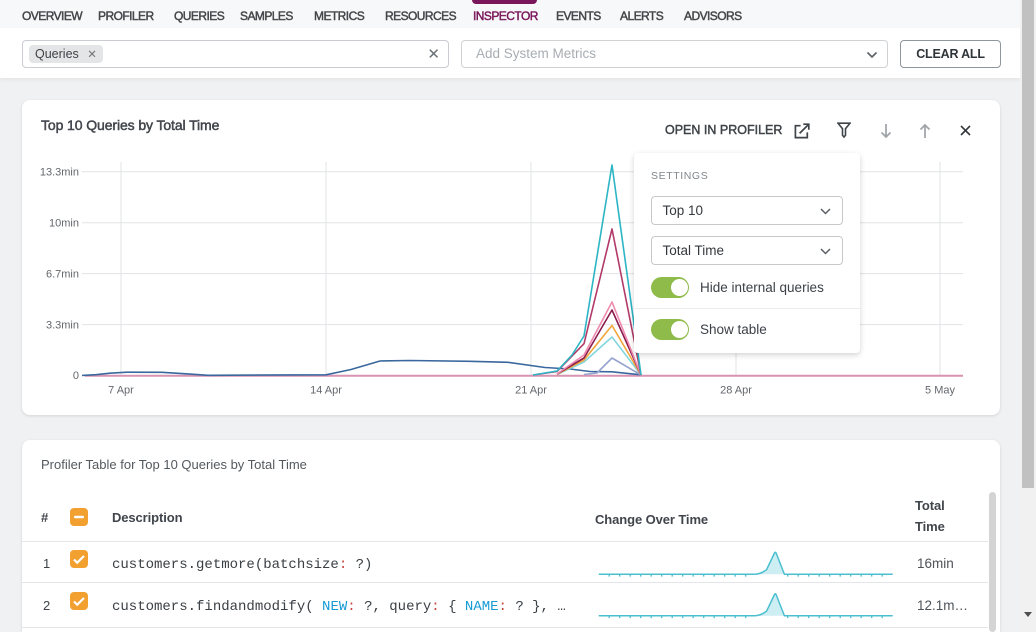 This screenshot has height=632, width=1036. Describe the element at coordinates (326, 391) in the screenshot. I see `svg-text: 14 Apr` at that location.